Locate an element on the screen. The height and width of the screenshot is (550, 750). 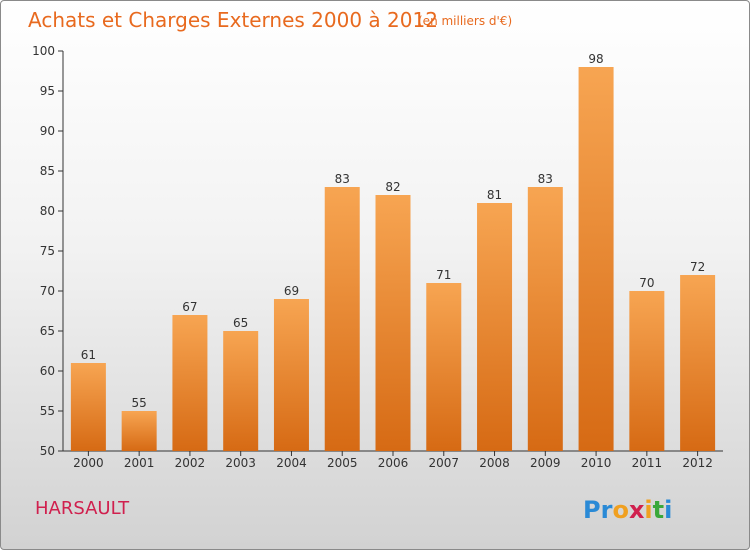
x-tick-label: 2012 is located at coordinates (697, 463).